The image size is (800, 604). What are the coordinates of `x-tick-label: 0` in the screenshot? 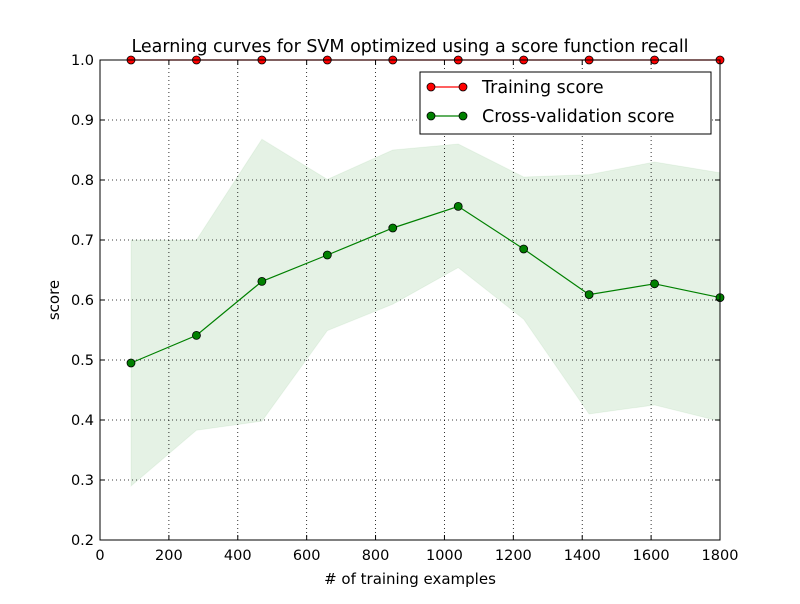 It's located at (99, 556).